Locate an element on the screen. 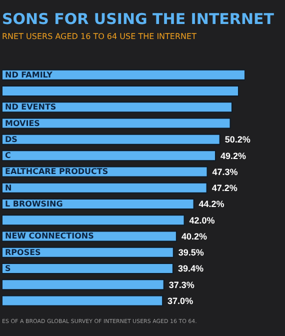 Image resolution: width=285 pixels, height=336 pixels. data-label: 50.2% is located at coordinates (237, 139).